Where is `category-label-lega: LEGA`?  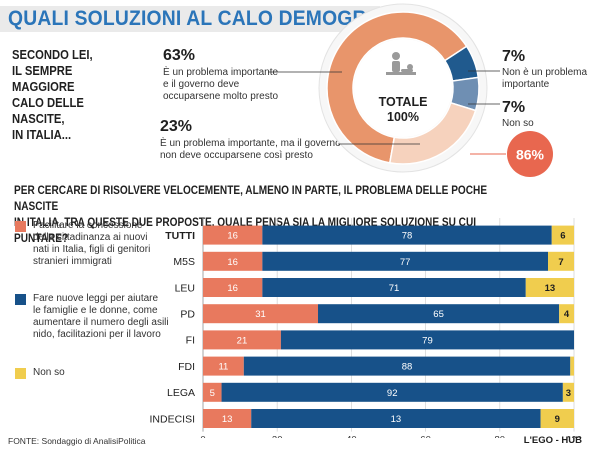 category-label-lega: LEGA is located at coordinates (181, 393).